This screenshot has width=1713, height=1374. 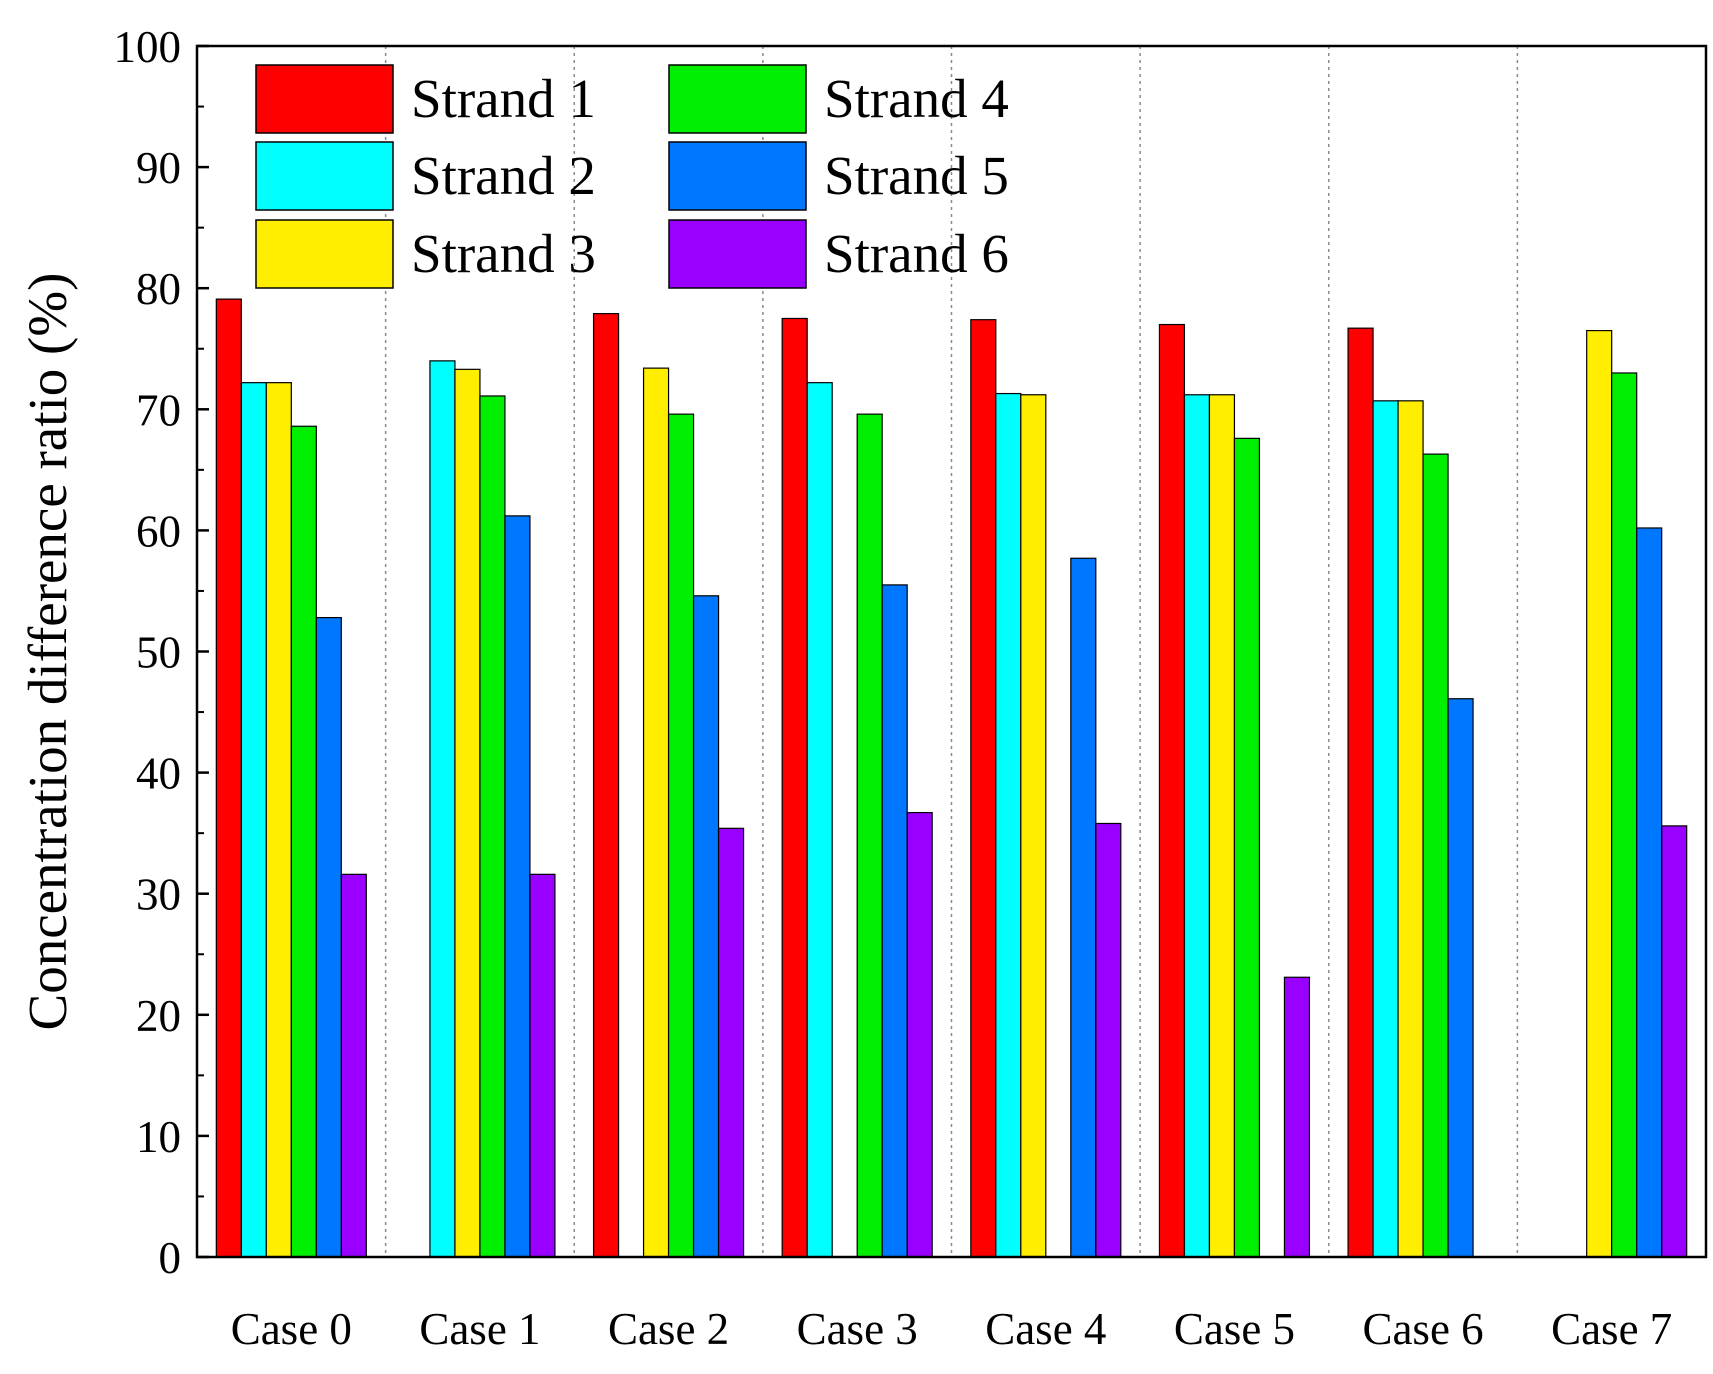 What do you see at coordinates (1234, 1329) in the screenshot?
I see `x-tick-label: Case 5` at bounding box center [1234, 1329].